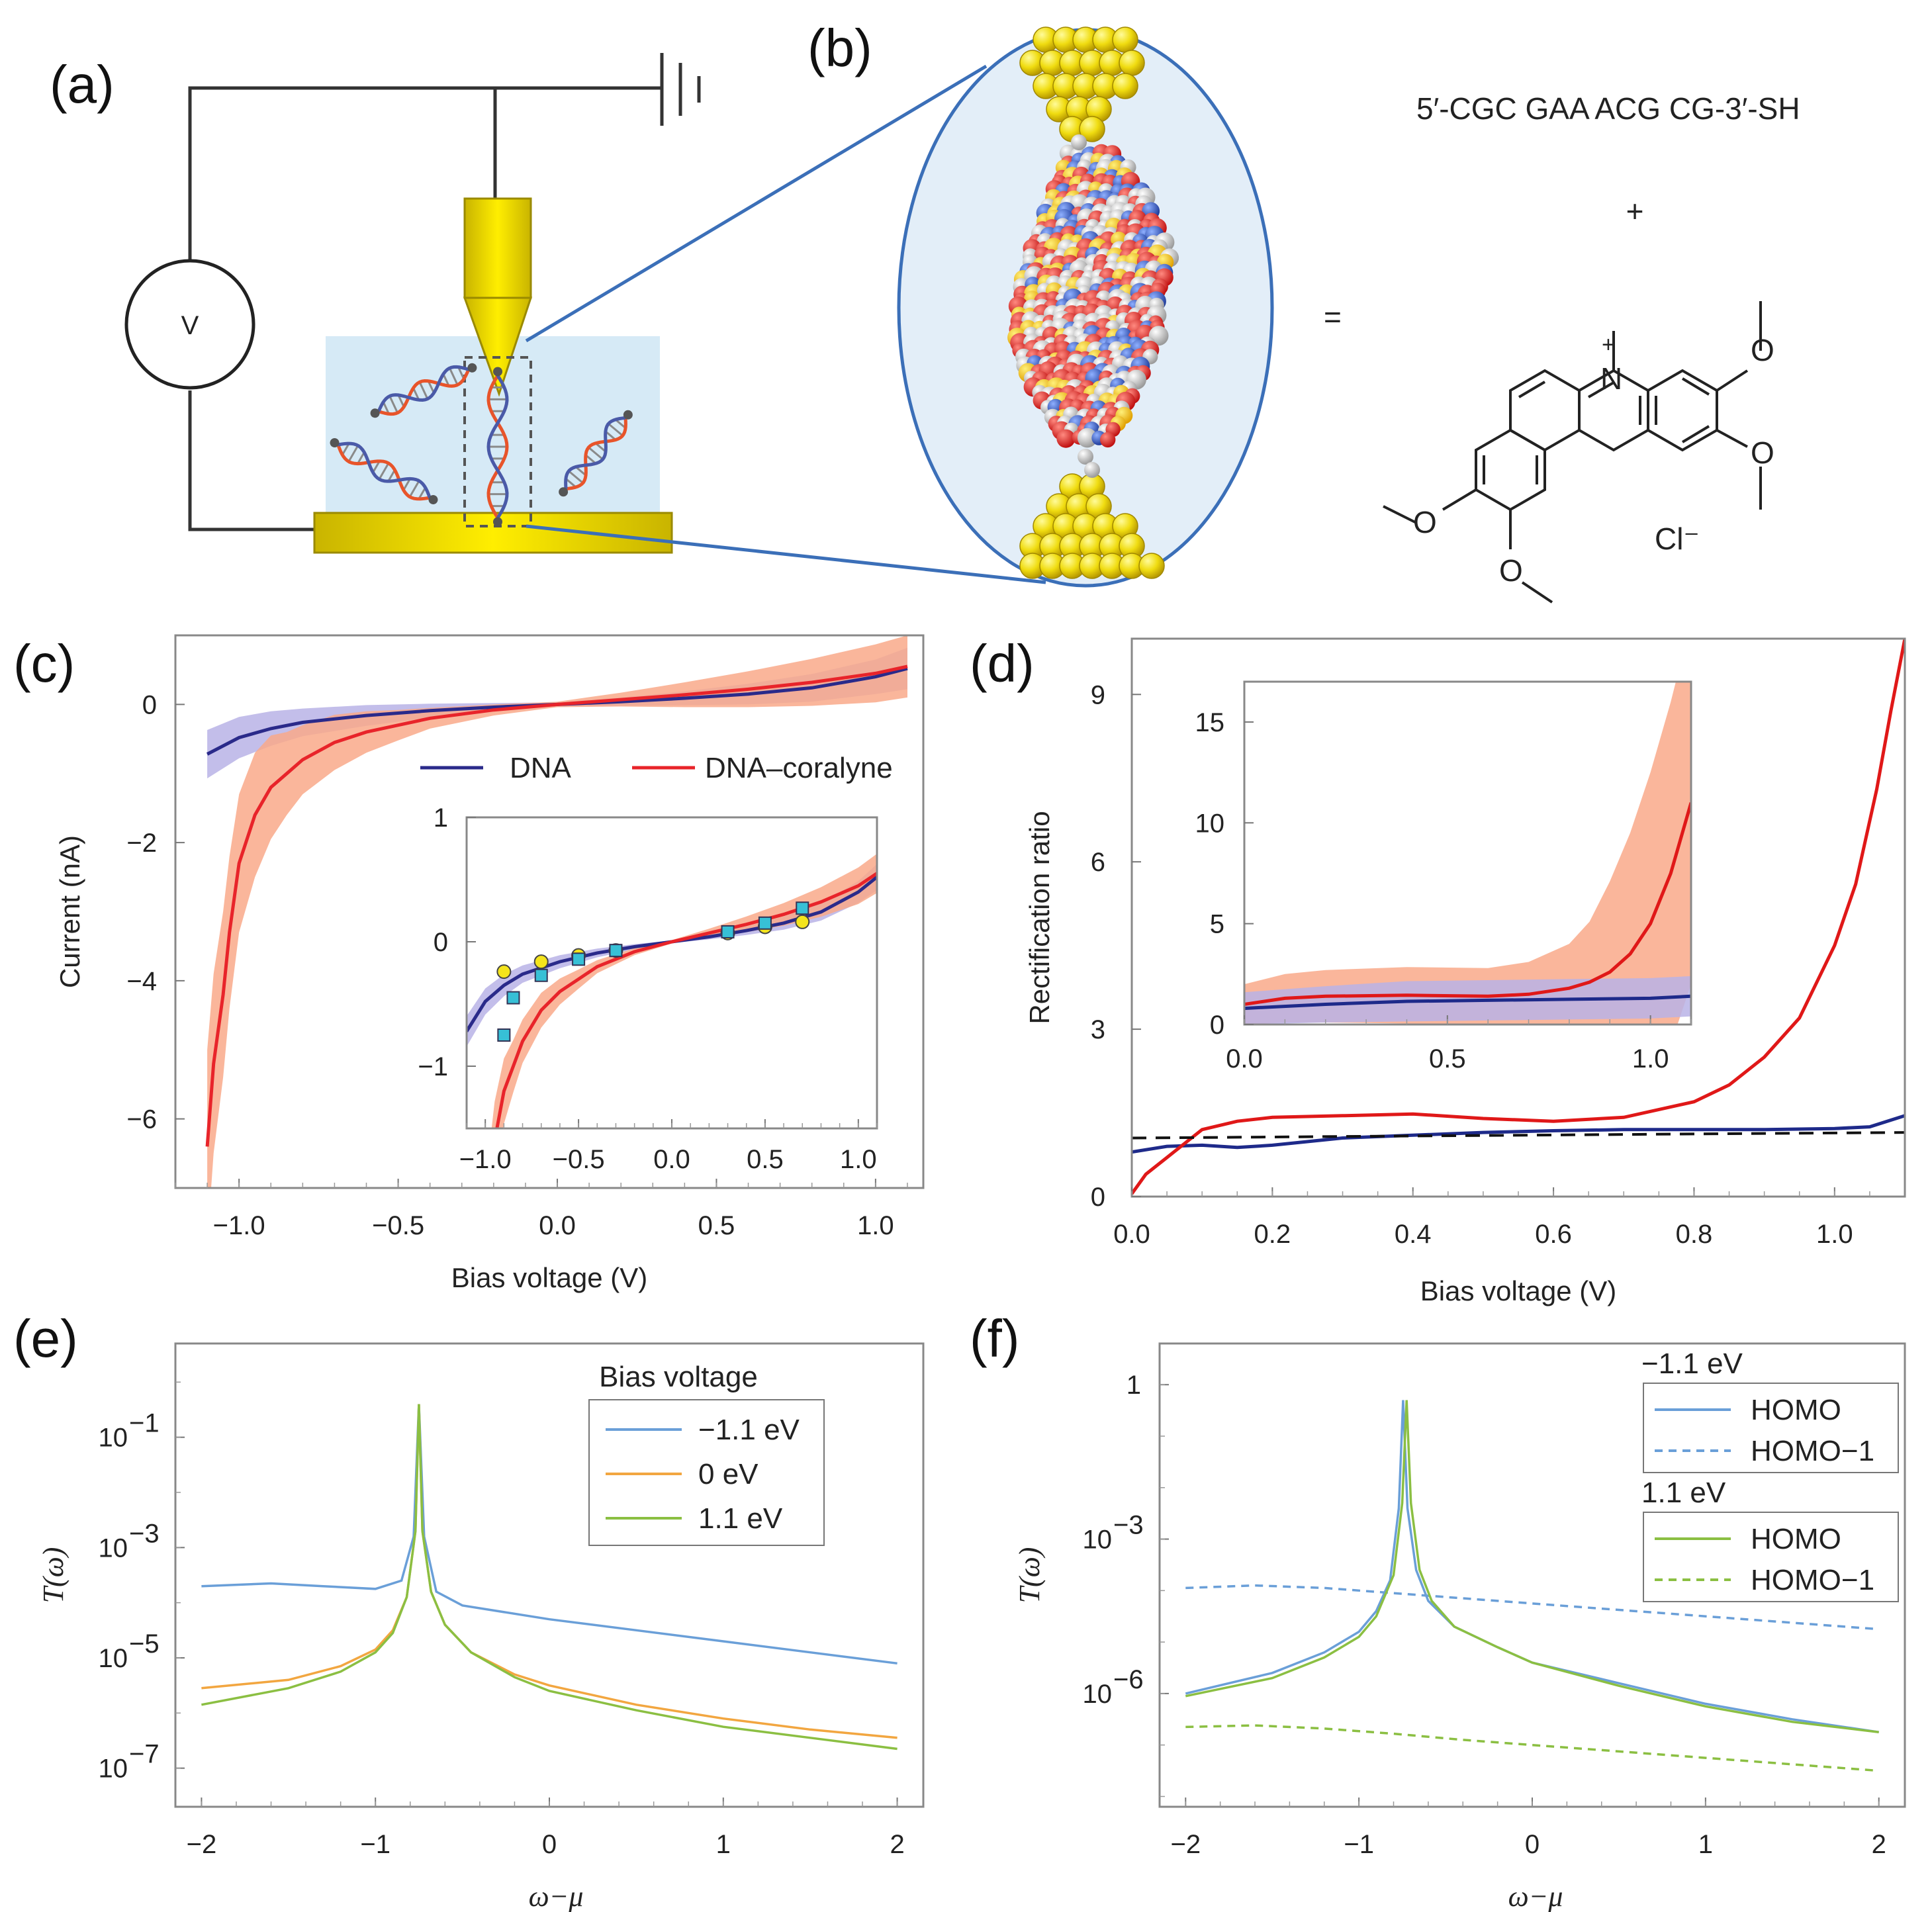 This screenshot has height=1912, width=1932. What do you see at coordinates (69, 911) in the screenshot?
I see `y-axis-label: Current (nA)` at bounding box center [69, 911].